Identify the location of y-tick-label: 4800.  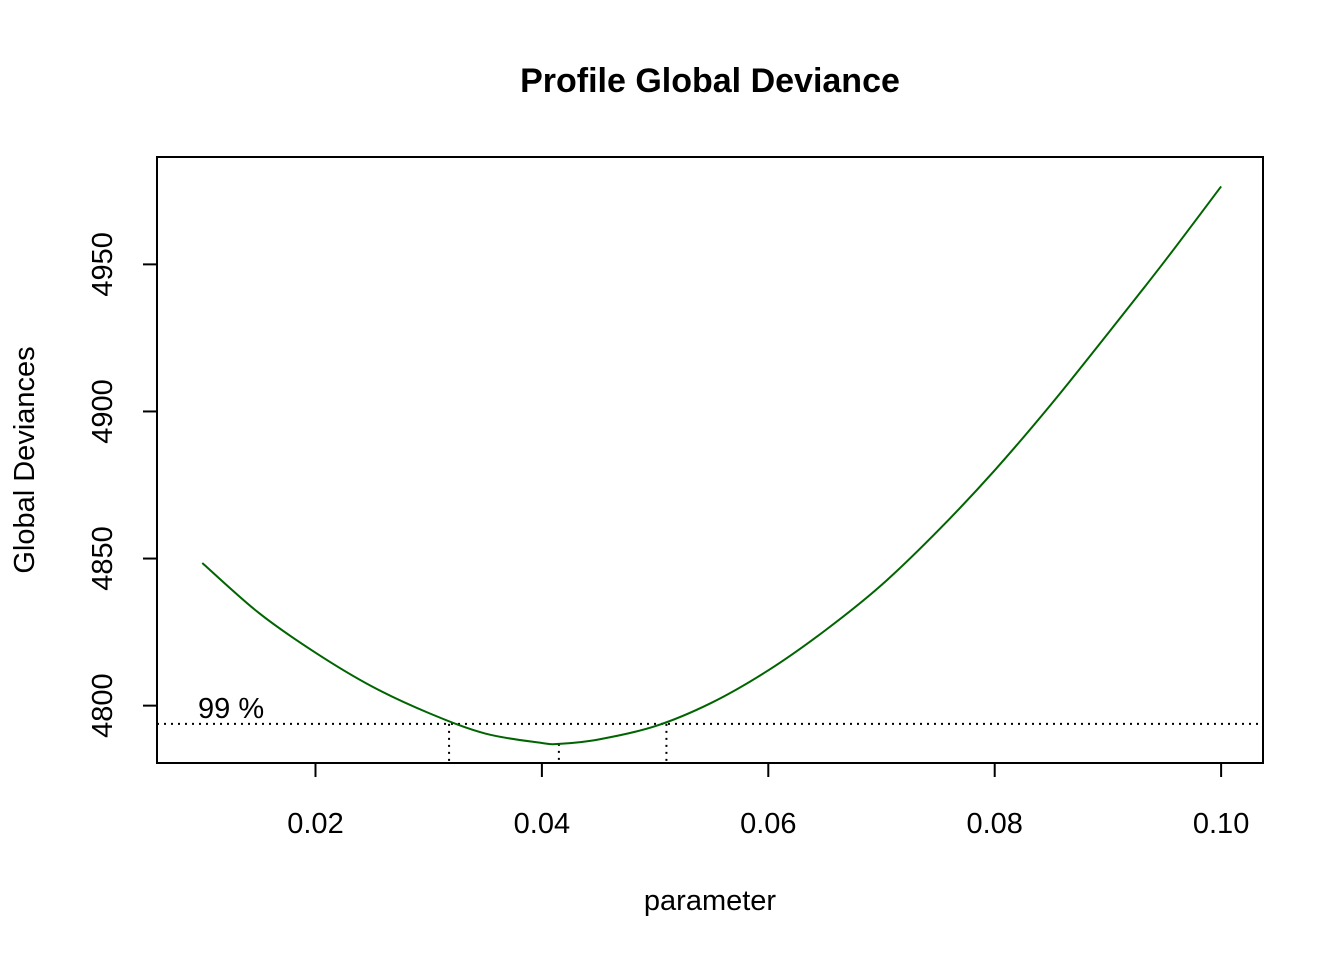
(103, 705).